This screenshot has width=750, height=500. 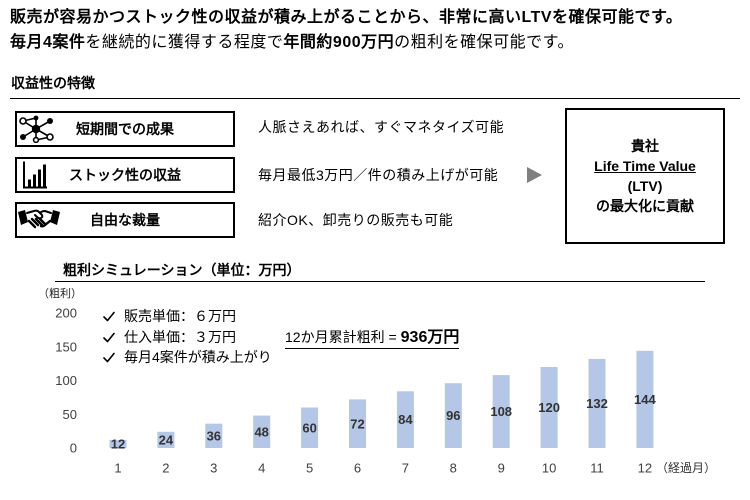 I want to click on x-tick-label-8: 8, so click(x=453, y=468).